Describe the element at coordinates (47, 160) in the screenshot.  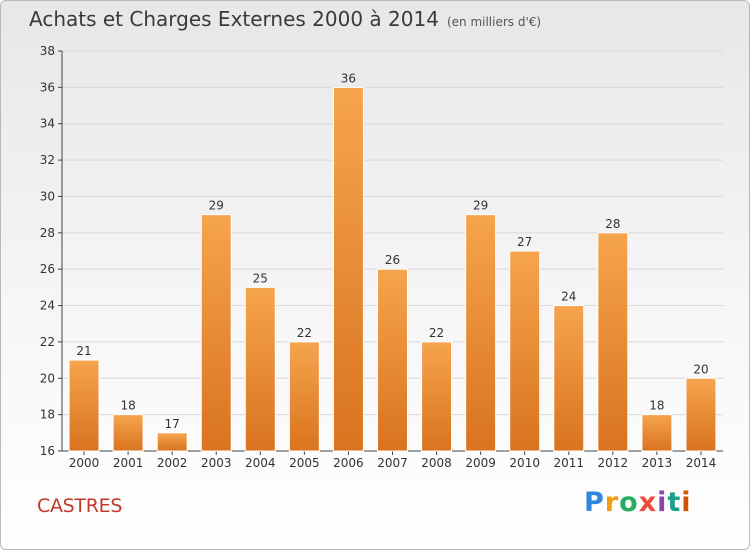
I see `y-tick-label: 32` at that location.